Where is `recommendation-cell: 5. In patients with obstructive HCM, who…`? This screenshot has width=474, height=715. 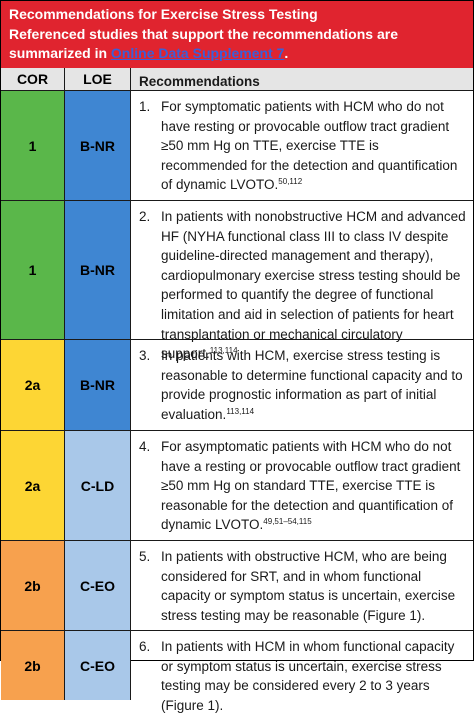 recommendation-cell: 5. In patients with obstructive HCM, who… is located at coordinates (302, 586).